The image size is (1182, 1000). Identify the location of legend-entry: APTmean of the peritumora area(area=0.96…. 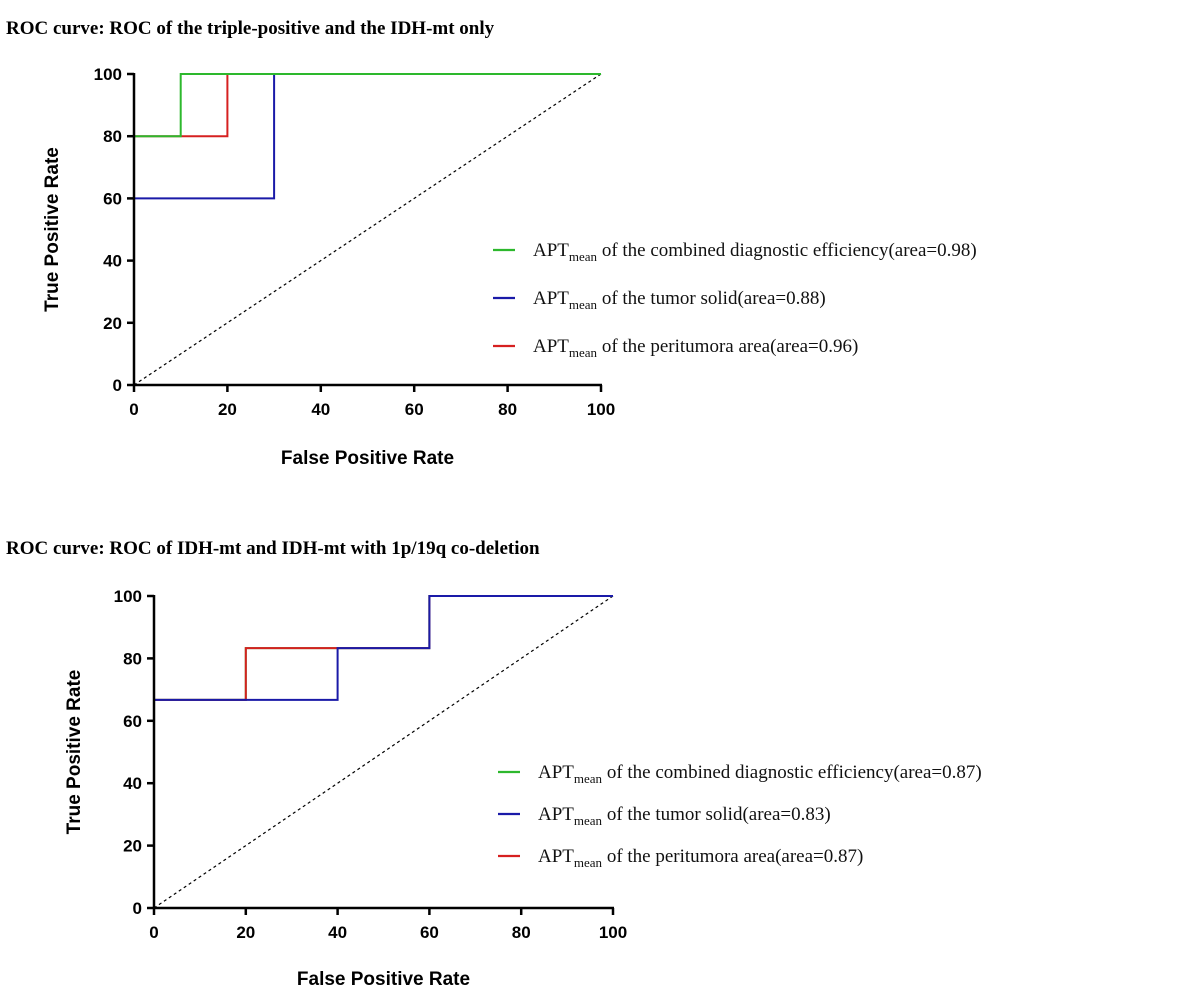
(695, 348).